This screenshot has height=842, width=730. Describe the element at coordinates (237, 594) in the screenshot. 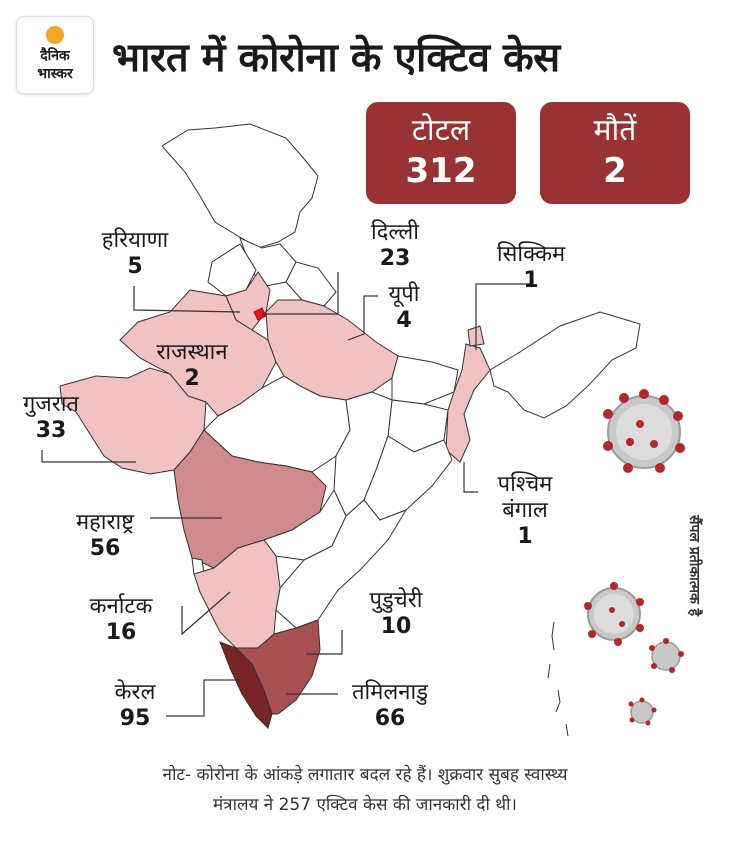

I see `state-karnataka` at that location.